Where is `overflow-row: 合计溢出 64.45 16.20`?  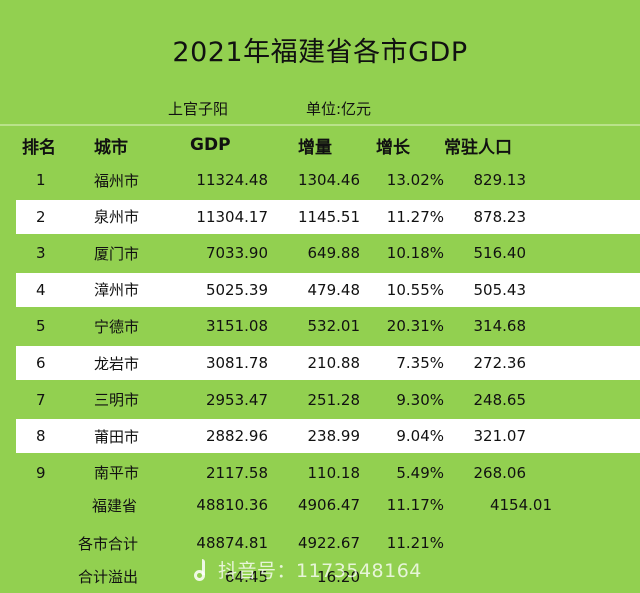
overflow-row: 合计溢出 64.45 16.20 is located at coordinates (320, 576).